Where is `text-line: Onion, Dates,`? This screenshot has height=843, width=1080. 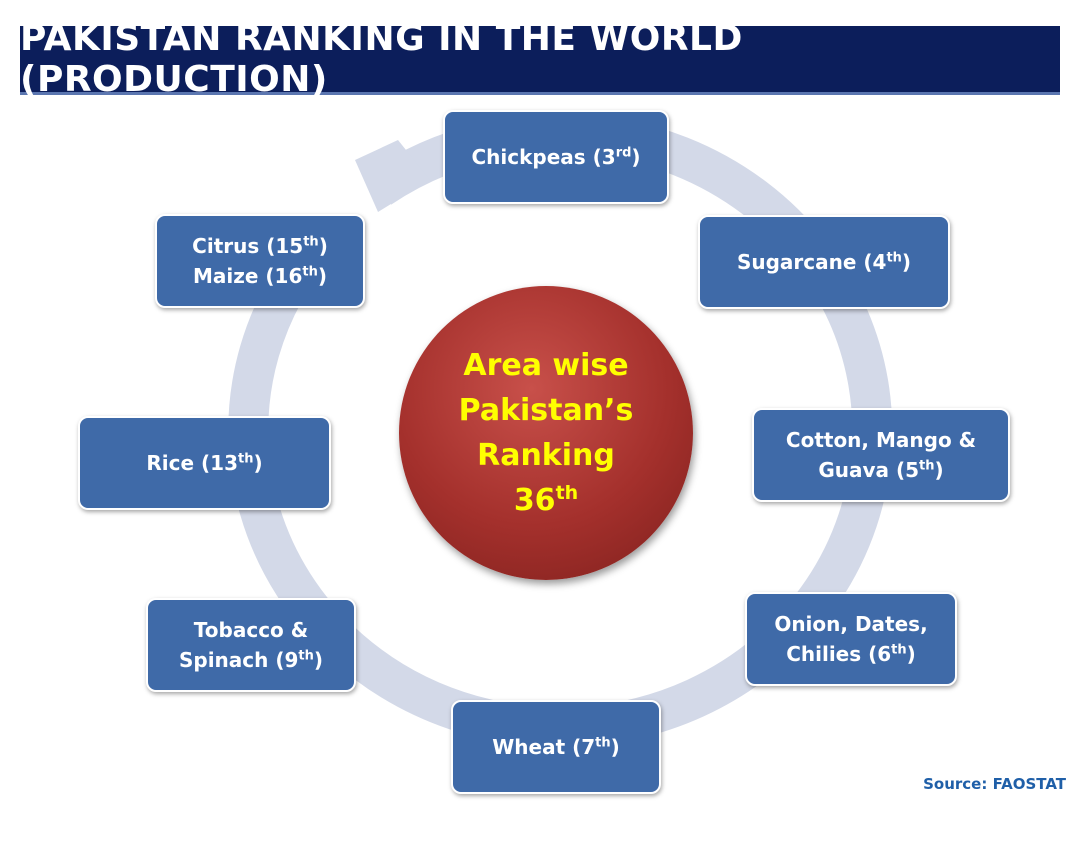 text-line: Onion, Dates, is located at coordinates (850, 624).